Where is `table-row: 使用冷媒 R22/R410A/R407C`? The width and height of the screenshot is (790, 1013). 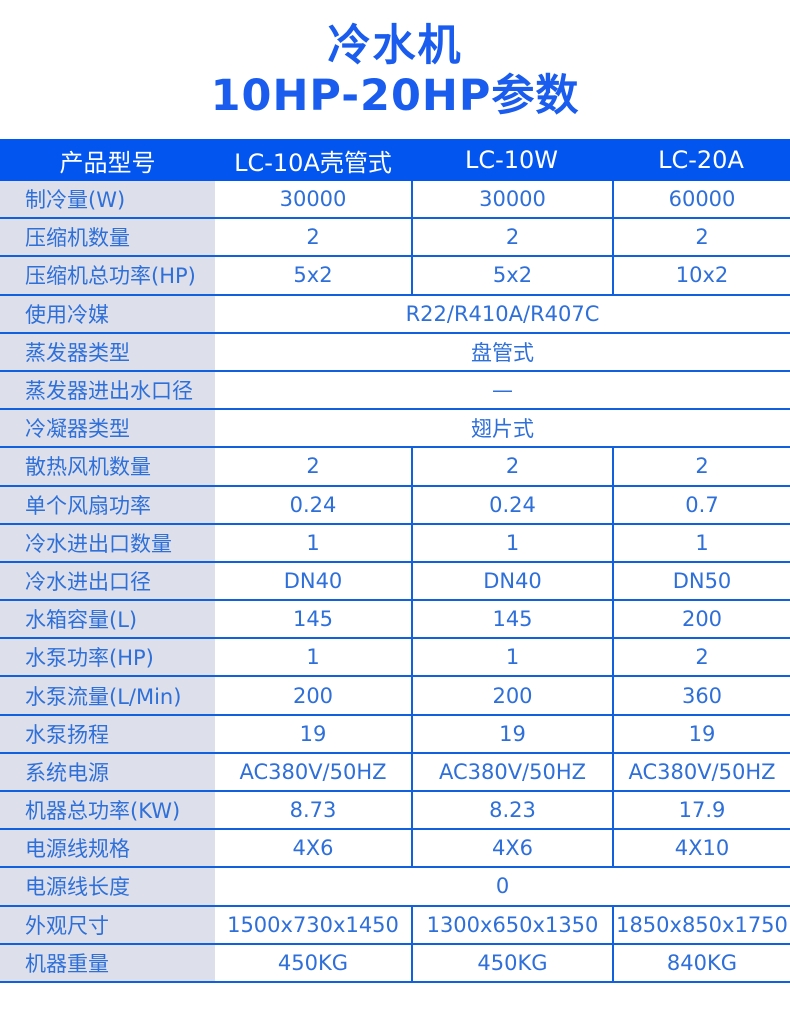
table-row: 使用冷媒 R22/R410A/R407C is located at coordinates (395, 312).